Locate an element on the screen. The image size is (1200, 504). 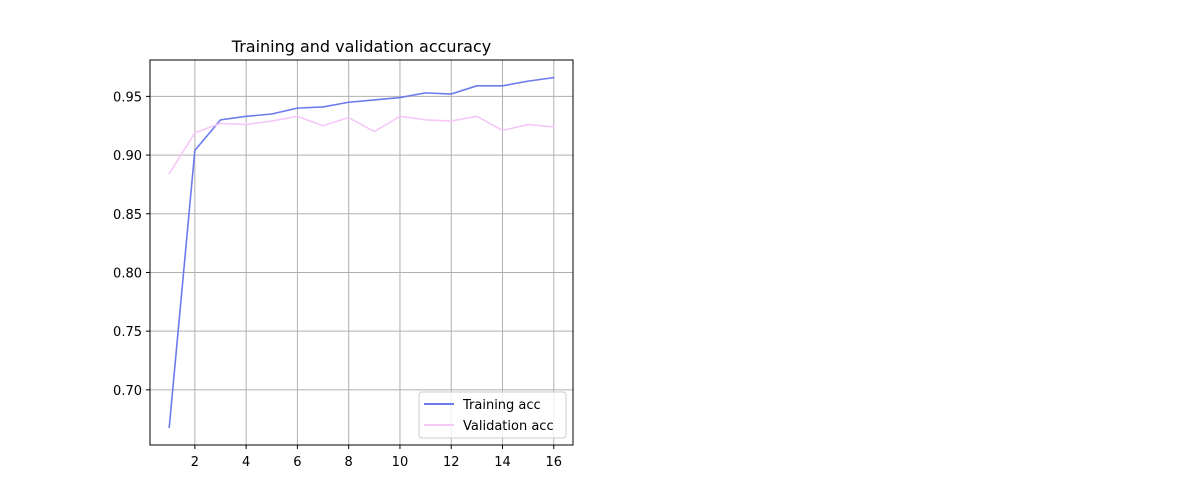
validation-acc-line is located at coordinates (361, 145).